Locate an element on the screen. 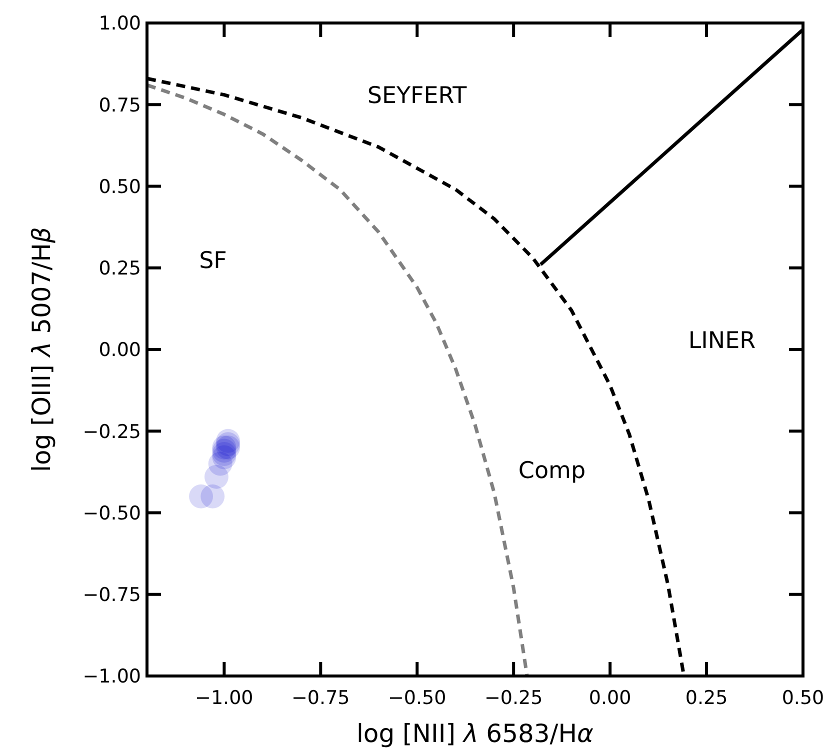 The image size is (836, 756). y-tick-label: 0.00 is located at coordinates (119, 350).